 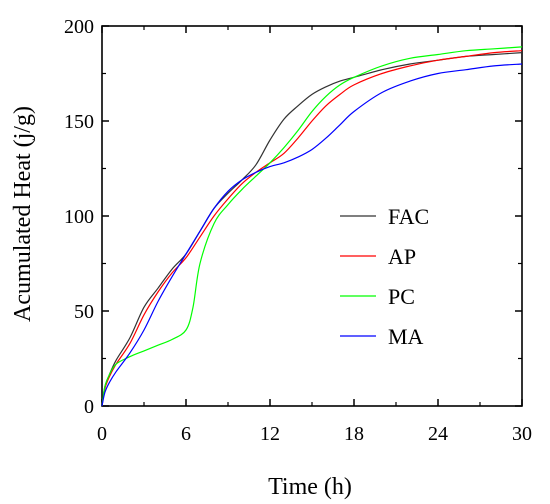 I want to click on y-tick-label: 50, so click(x=84, y=312).